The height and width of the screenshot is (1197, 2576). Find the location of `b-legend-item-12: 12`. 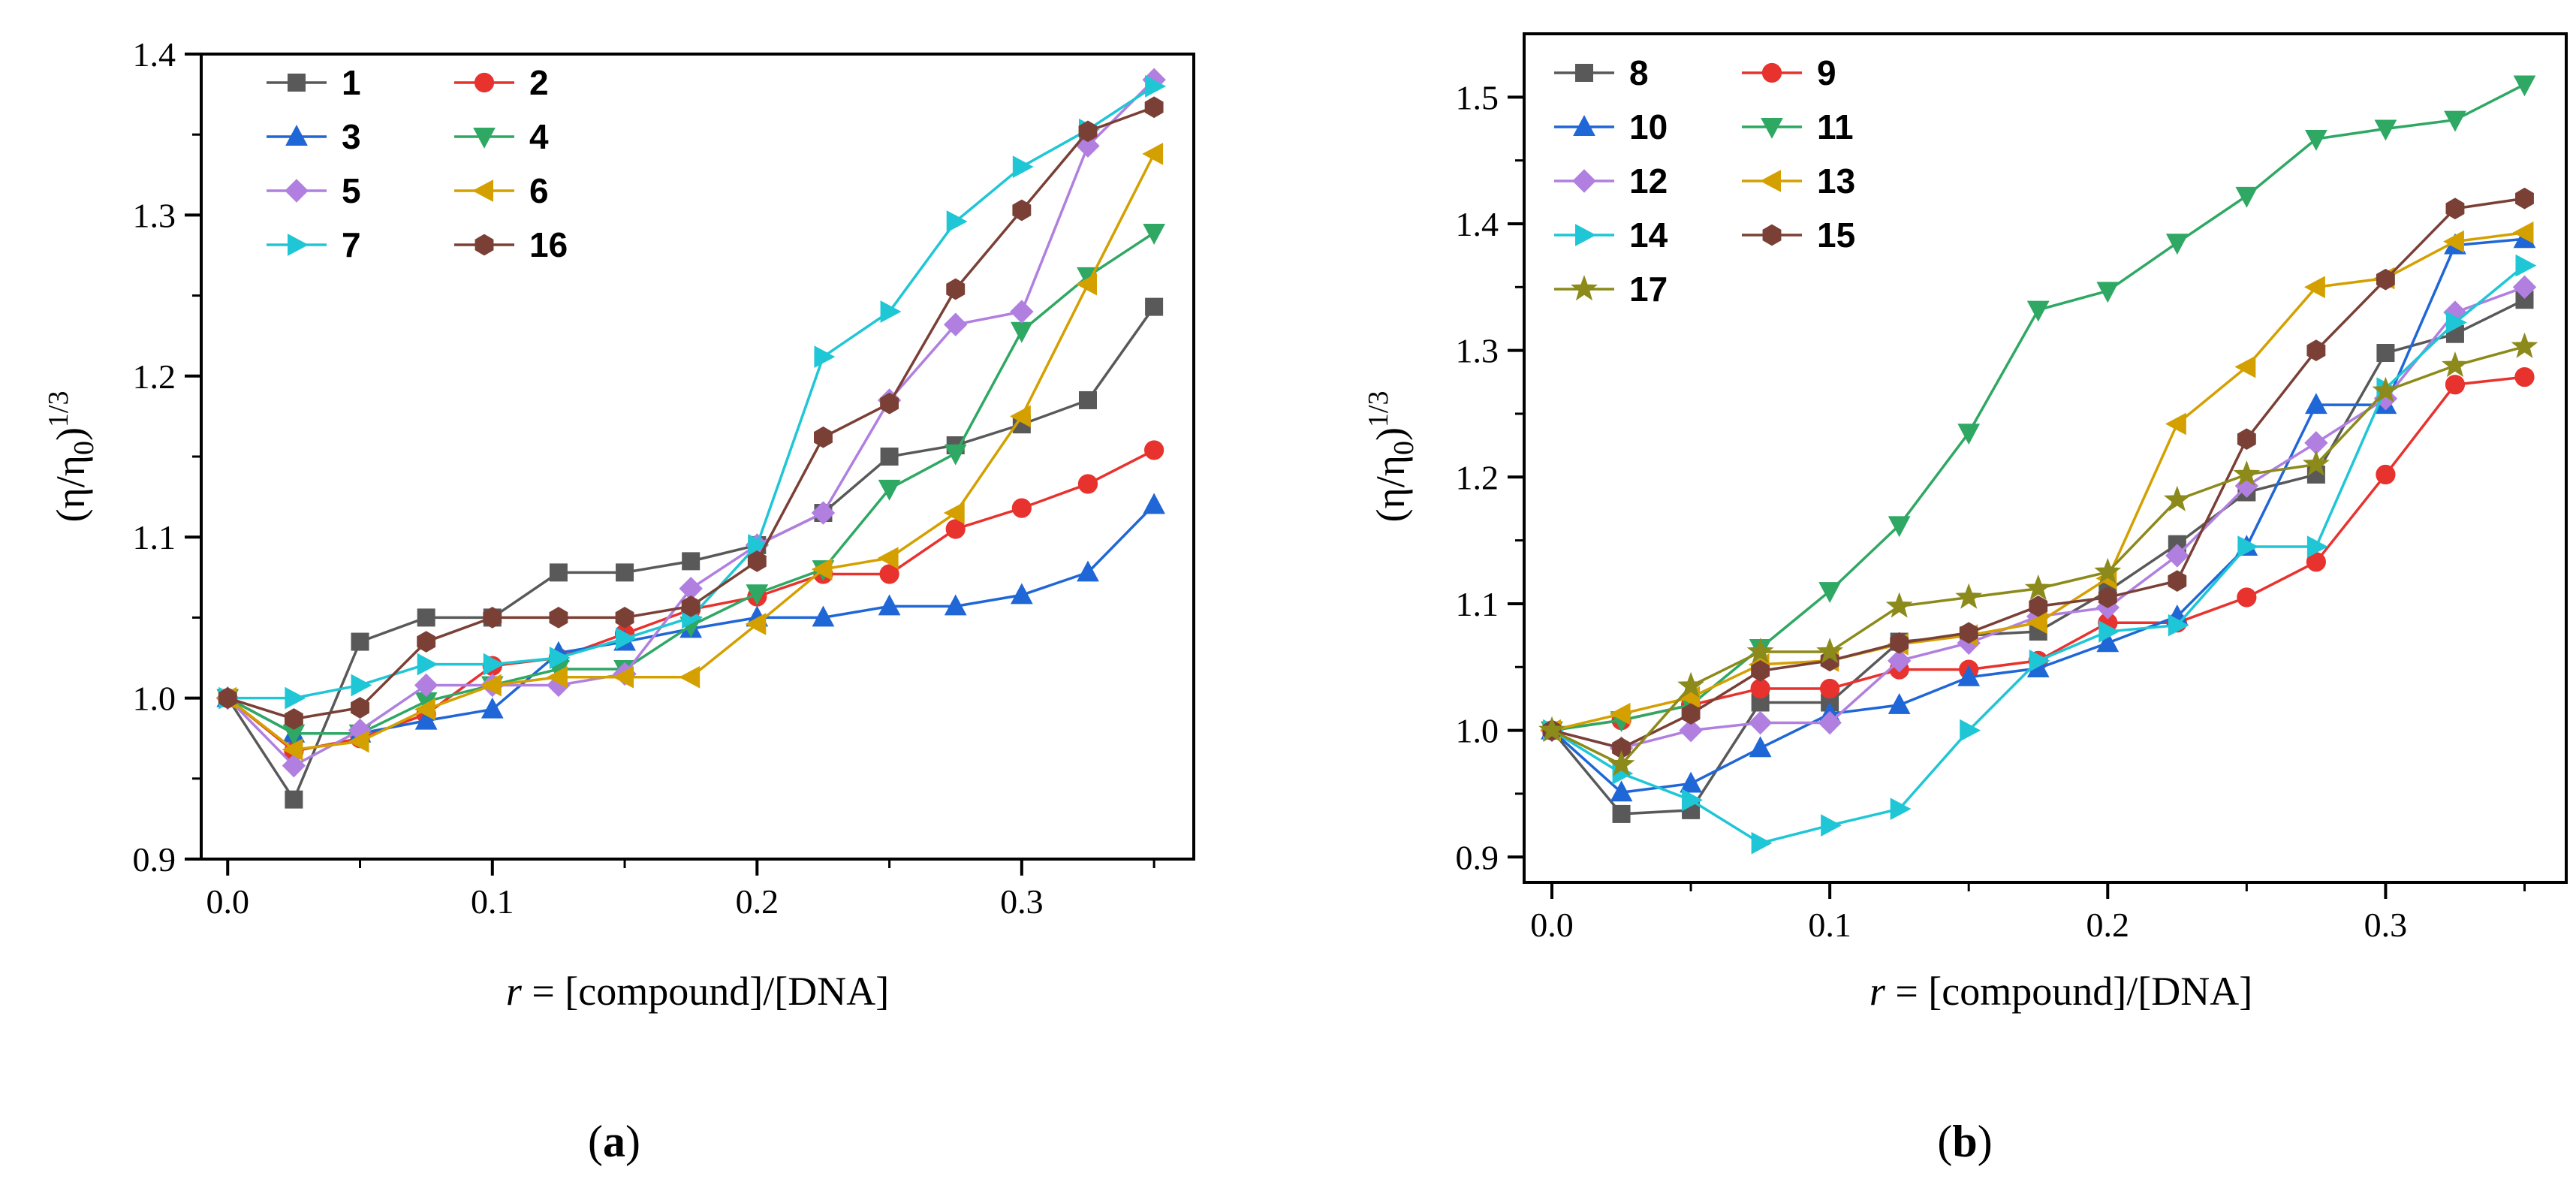

b-legend-item-12: 12 is located at coordinates (1611, 181).